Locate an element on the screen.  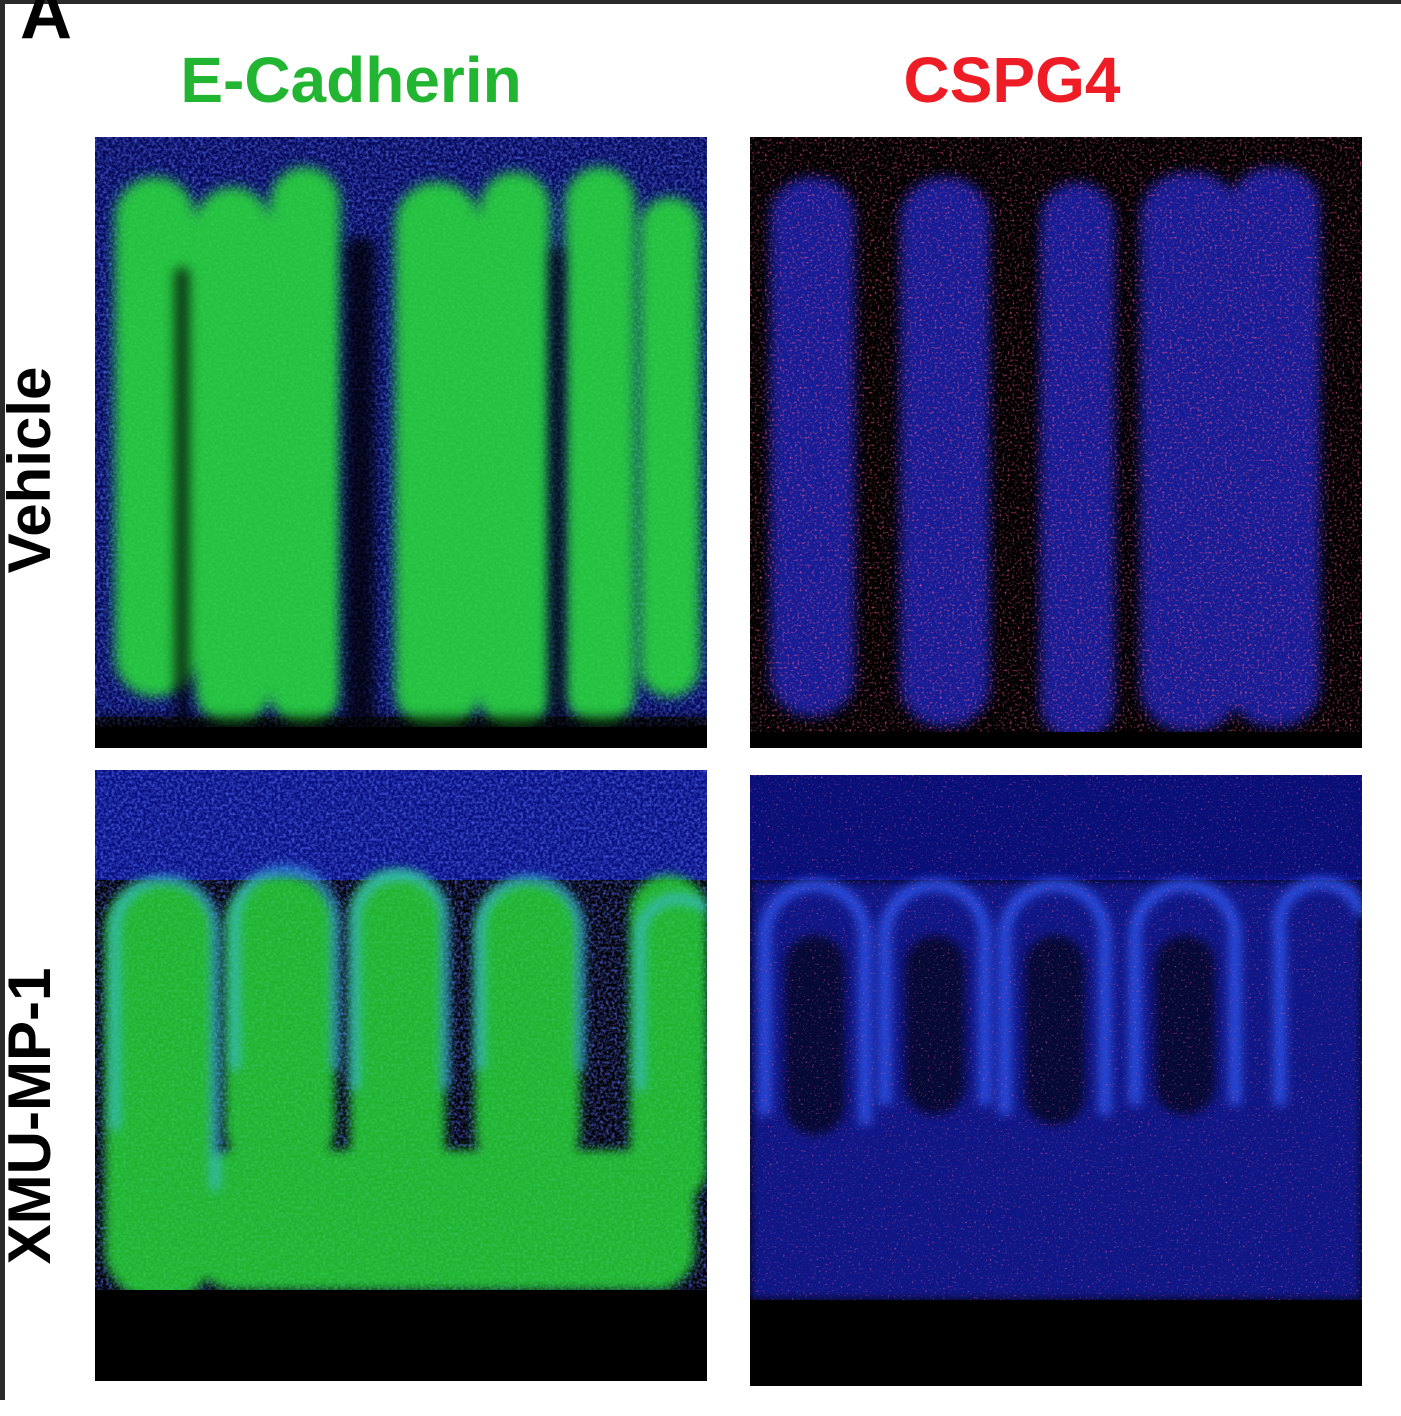
panel-letter: A is located at coordinates (46, 27).